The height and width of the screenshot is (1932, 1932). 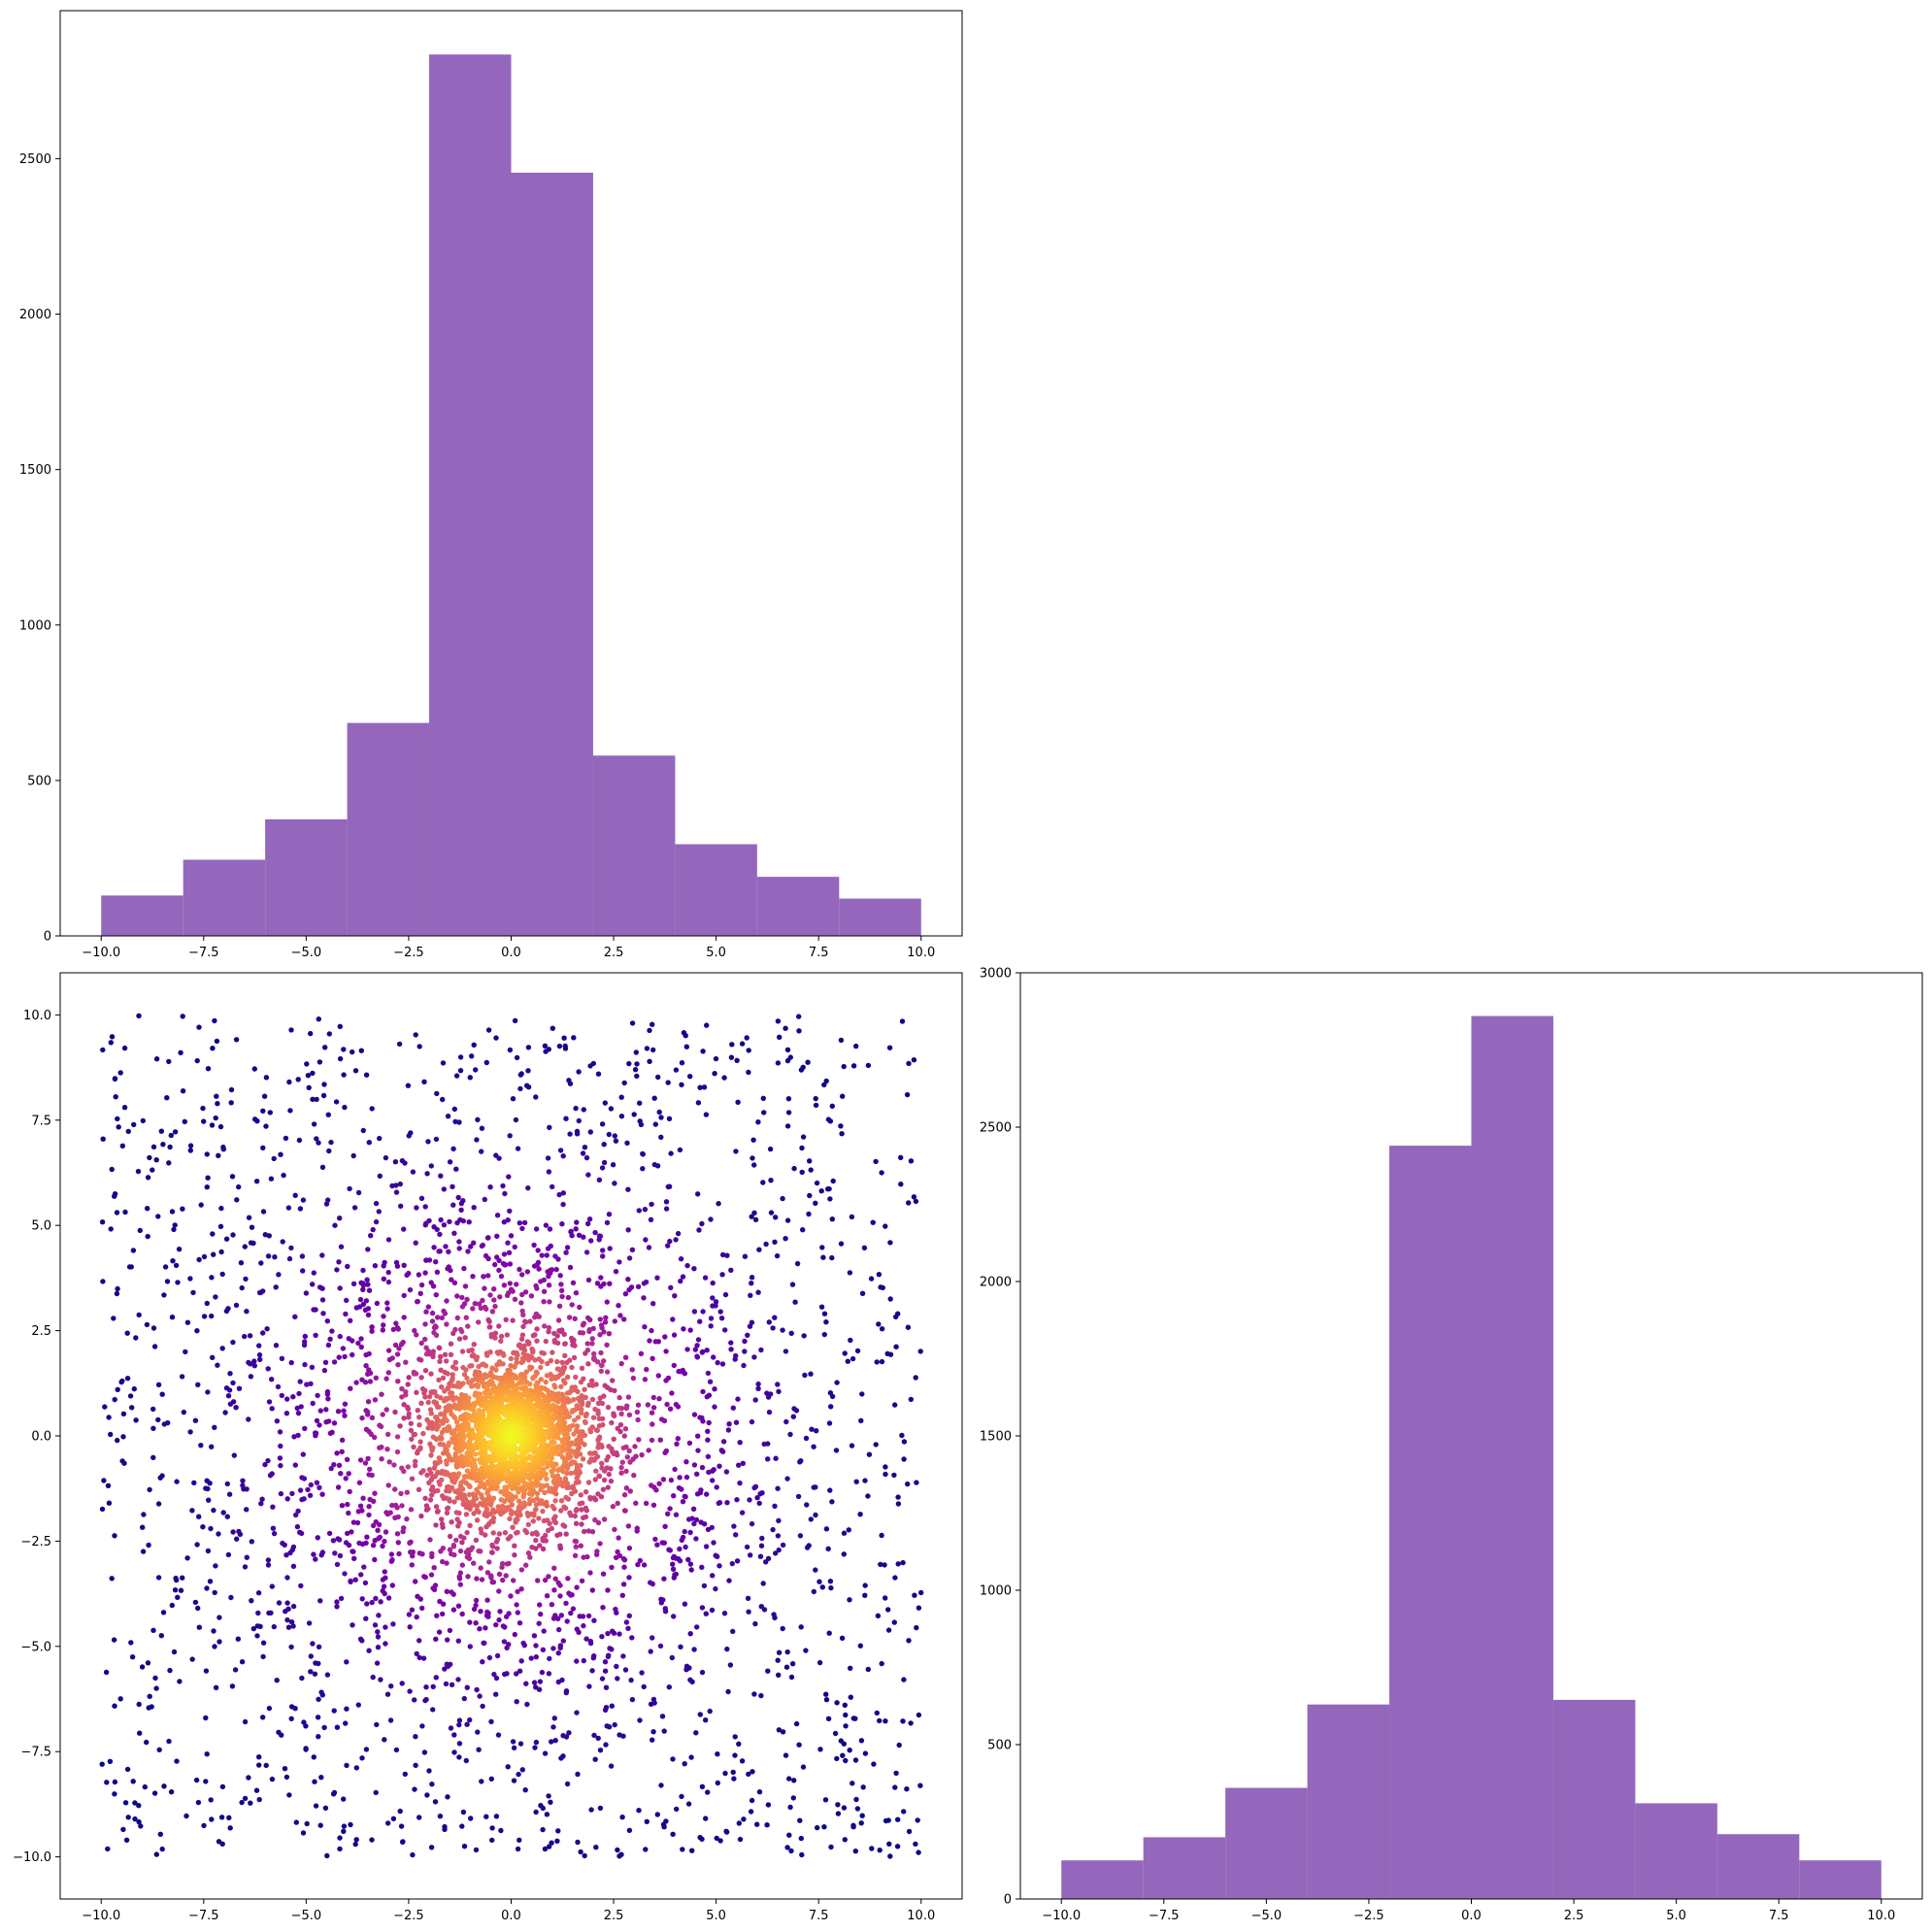 I want to click on x-tick-label: −5.0, so click(x=306, y=953).